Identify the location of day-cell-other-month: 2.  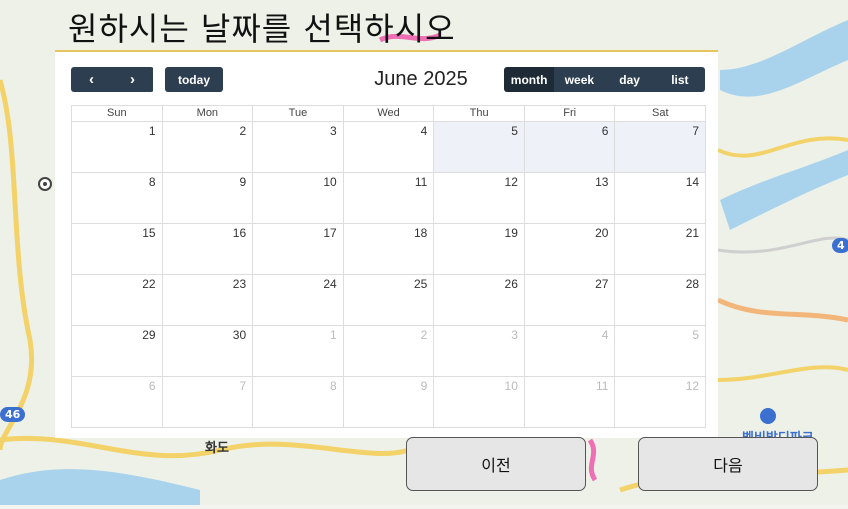
(388, 351).